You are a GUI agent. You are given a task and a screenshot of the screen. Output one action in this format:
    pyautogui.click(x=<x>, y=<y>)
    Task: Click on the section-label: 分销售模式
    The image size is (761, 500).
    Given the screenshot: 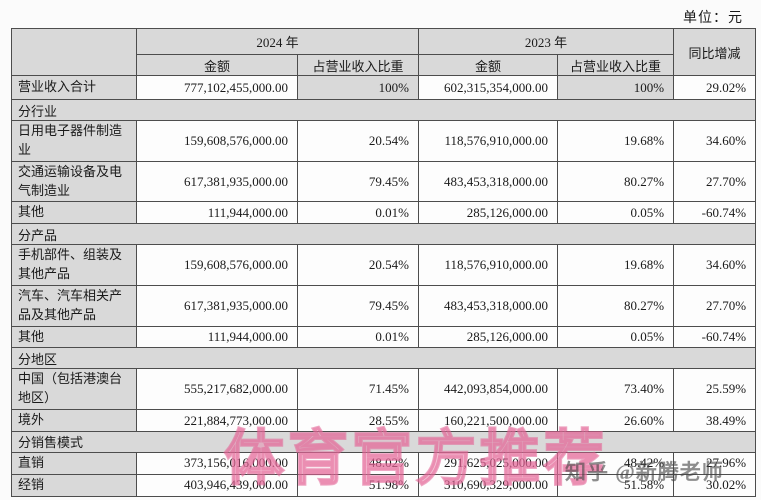 What is the action you would take?
    pyautogui.click(x=383, y=441)
    